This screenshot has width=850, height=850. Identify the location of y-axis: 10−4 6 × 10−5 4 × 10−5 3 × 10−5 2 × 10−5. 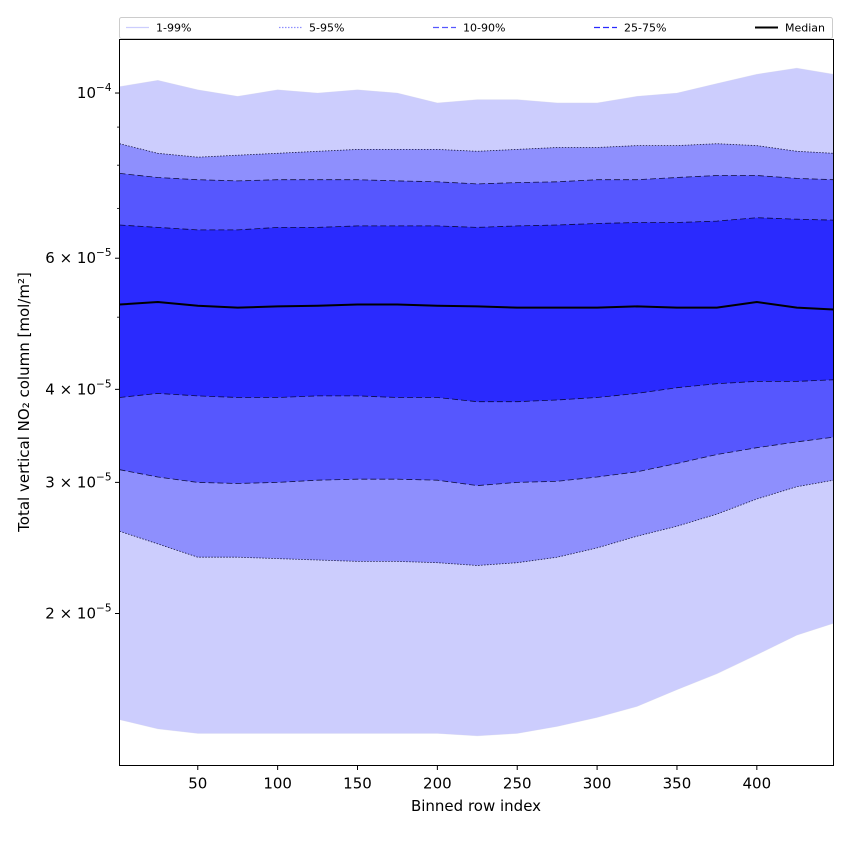
(82, 352).